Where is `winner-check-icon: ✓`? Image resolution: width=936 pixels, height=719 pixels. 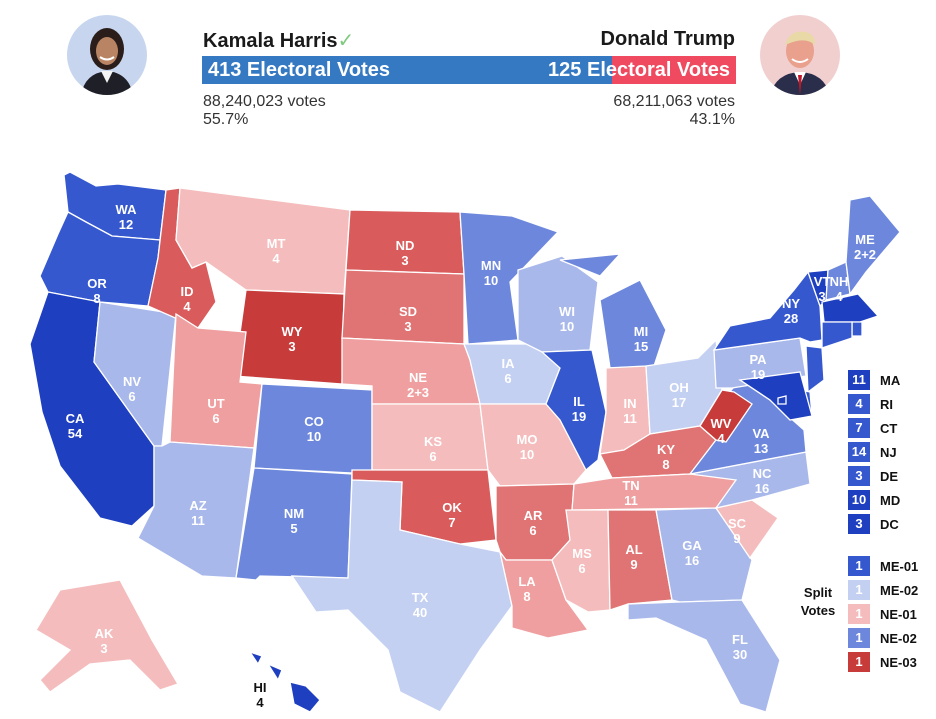 winner-check-icon: ✓ is located at coordinates (346, 41).